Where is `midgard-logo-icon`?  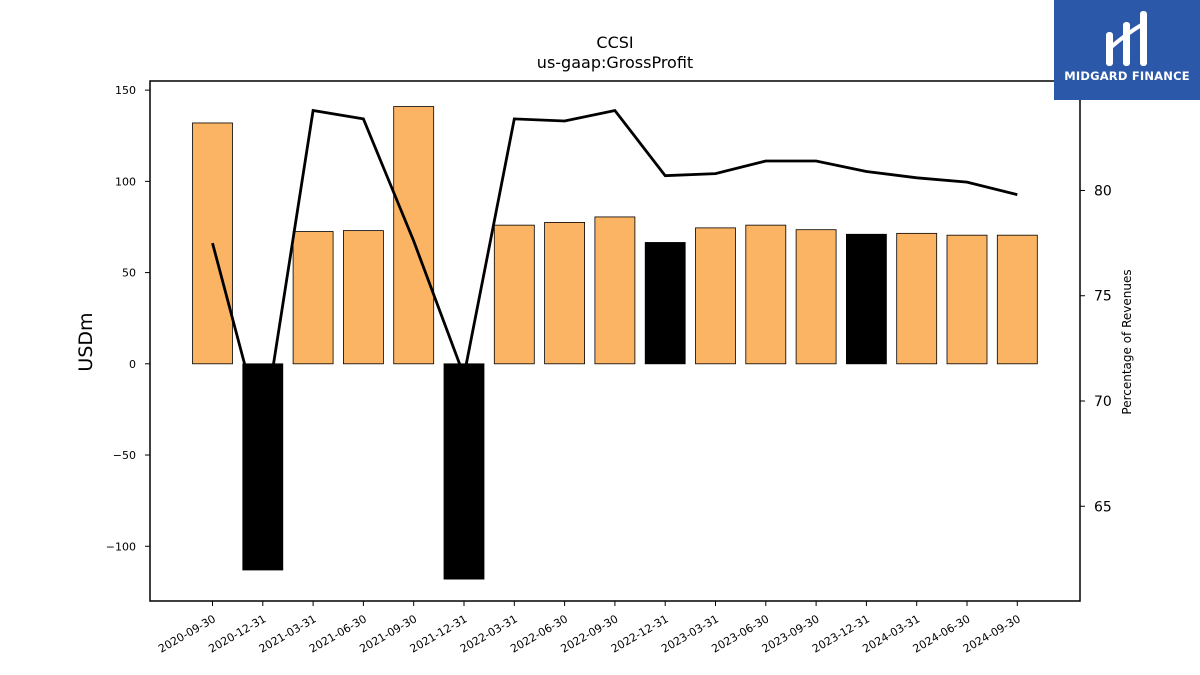
midgard-logo-icon is located at coordinates (1126, 38).